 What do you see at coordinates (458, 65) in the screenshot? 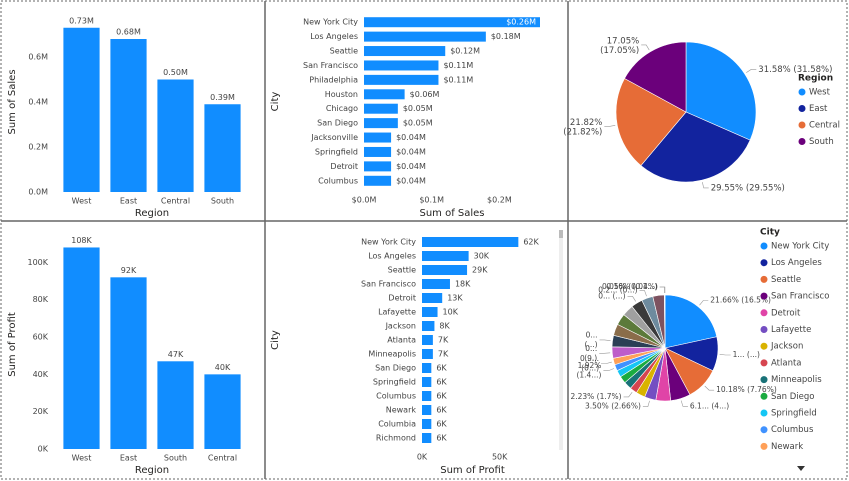
I see `data-label: $0.11M` at bounding box center [458, 65].